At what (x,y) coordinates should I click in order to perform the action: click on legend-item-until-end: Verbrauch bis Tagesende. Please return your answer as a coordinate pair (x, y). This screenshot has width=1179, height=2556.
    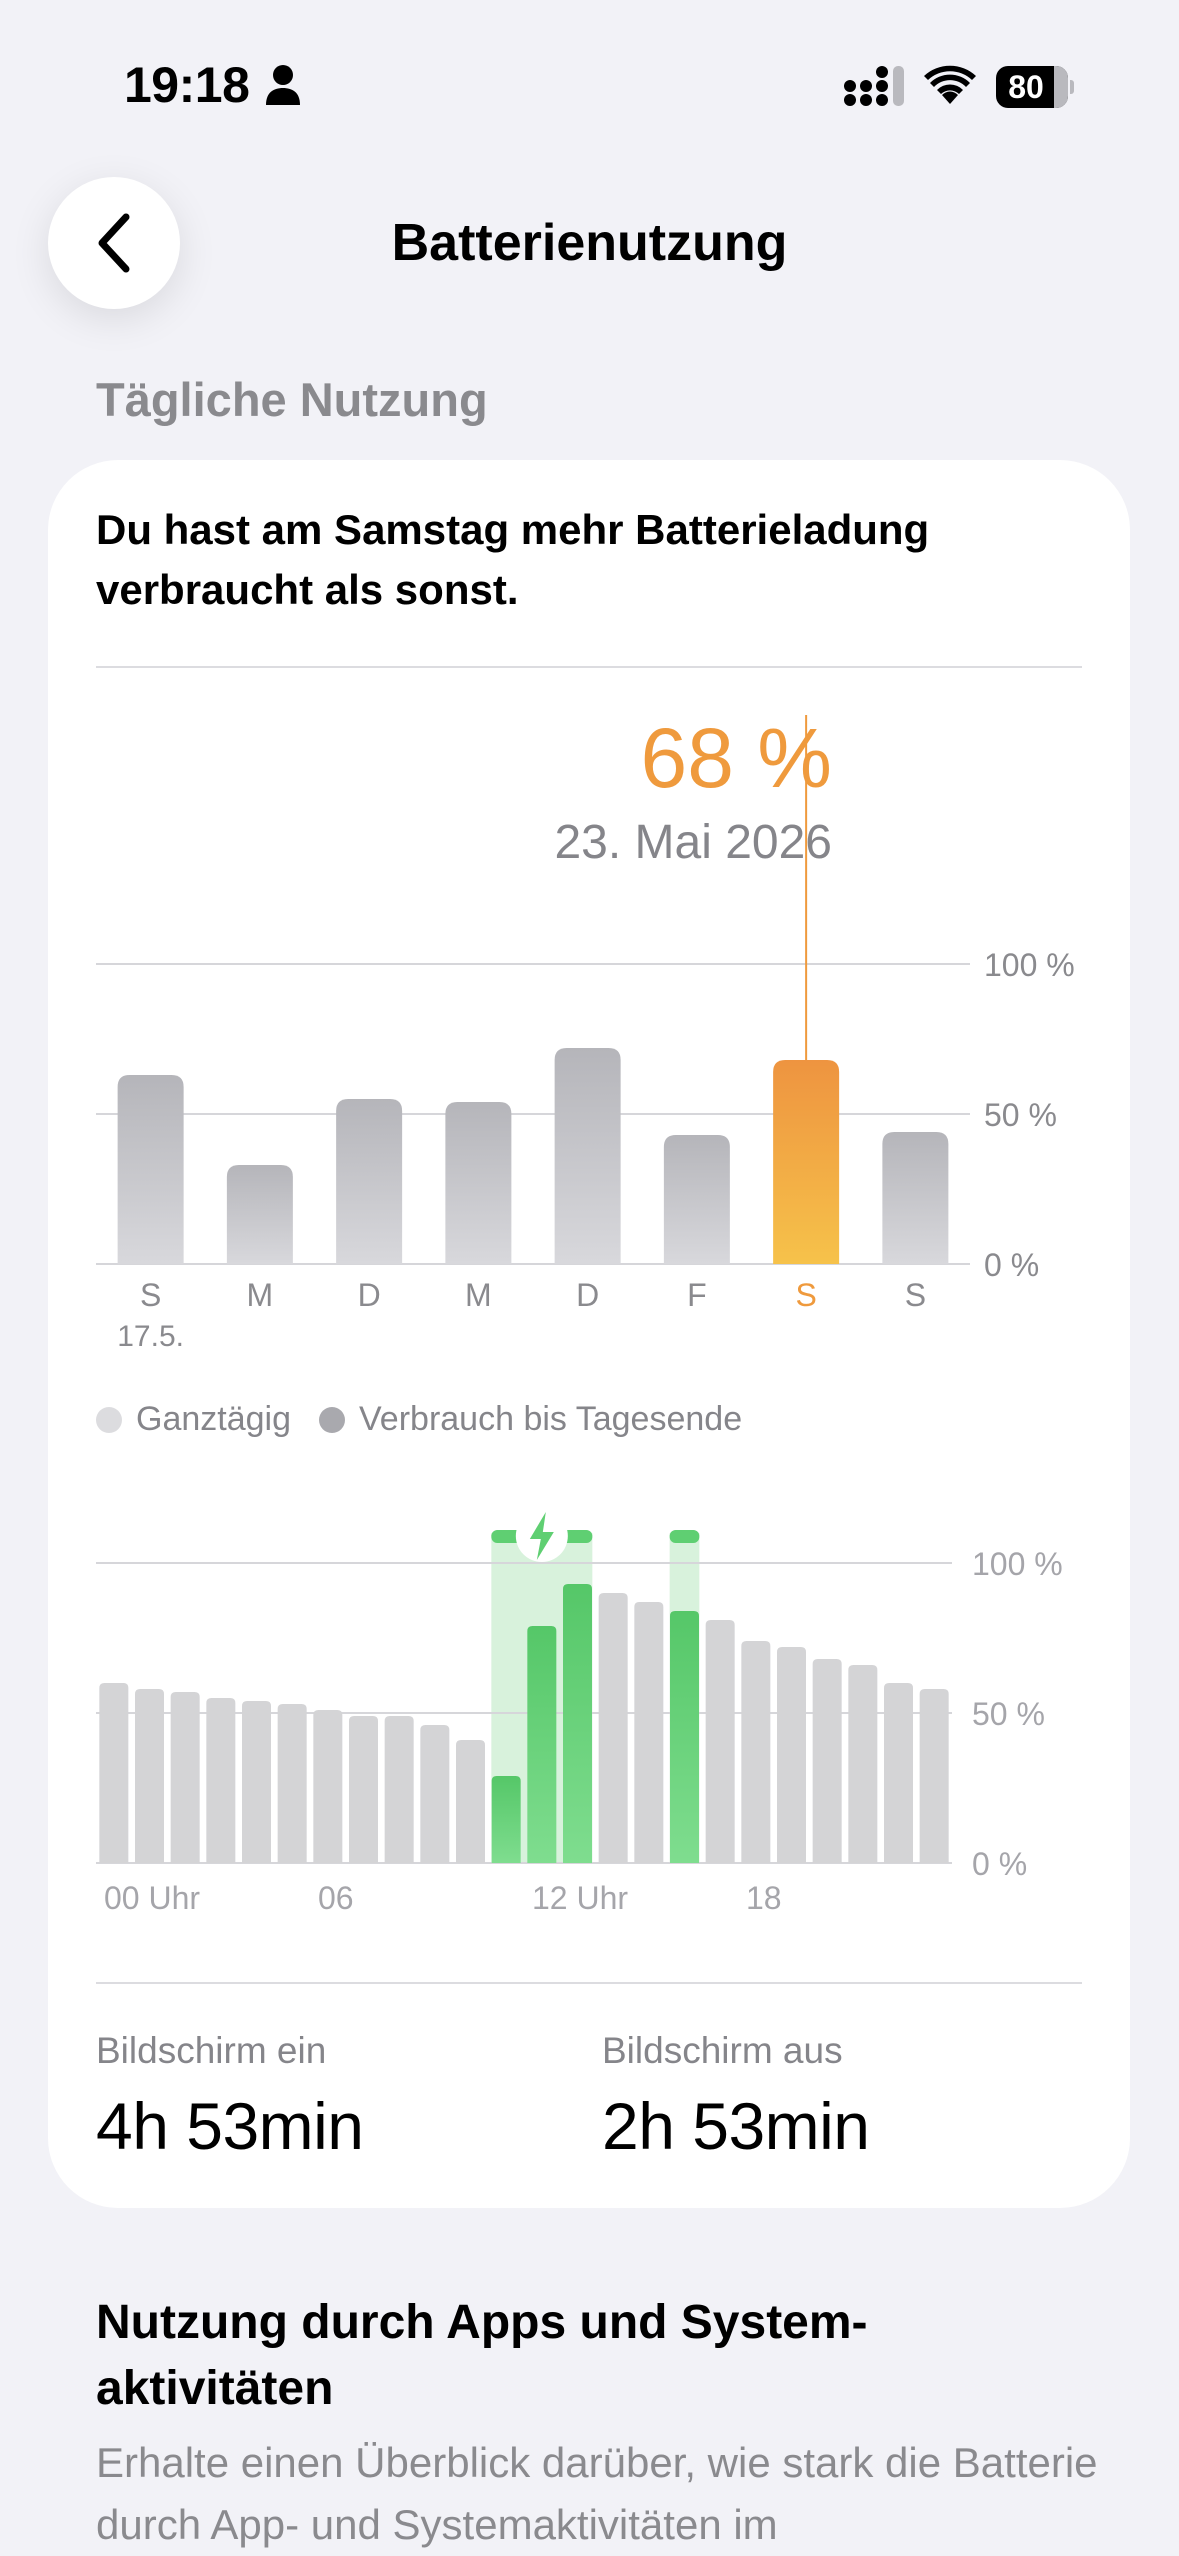
    Looking at the image, I should click on (530, 1419).